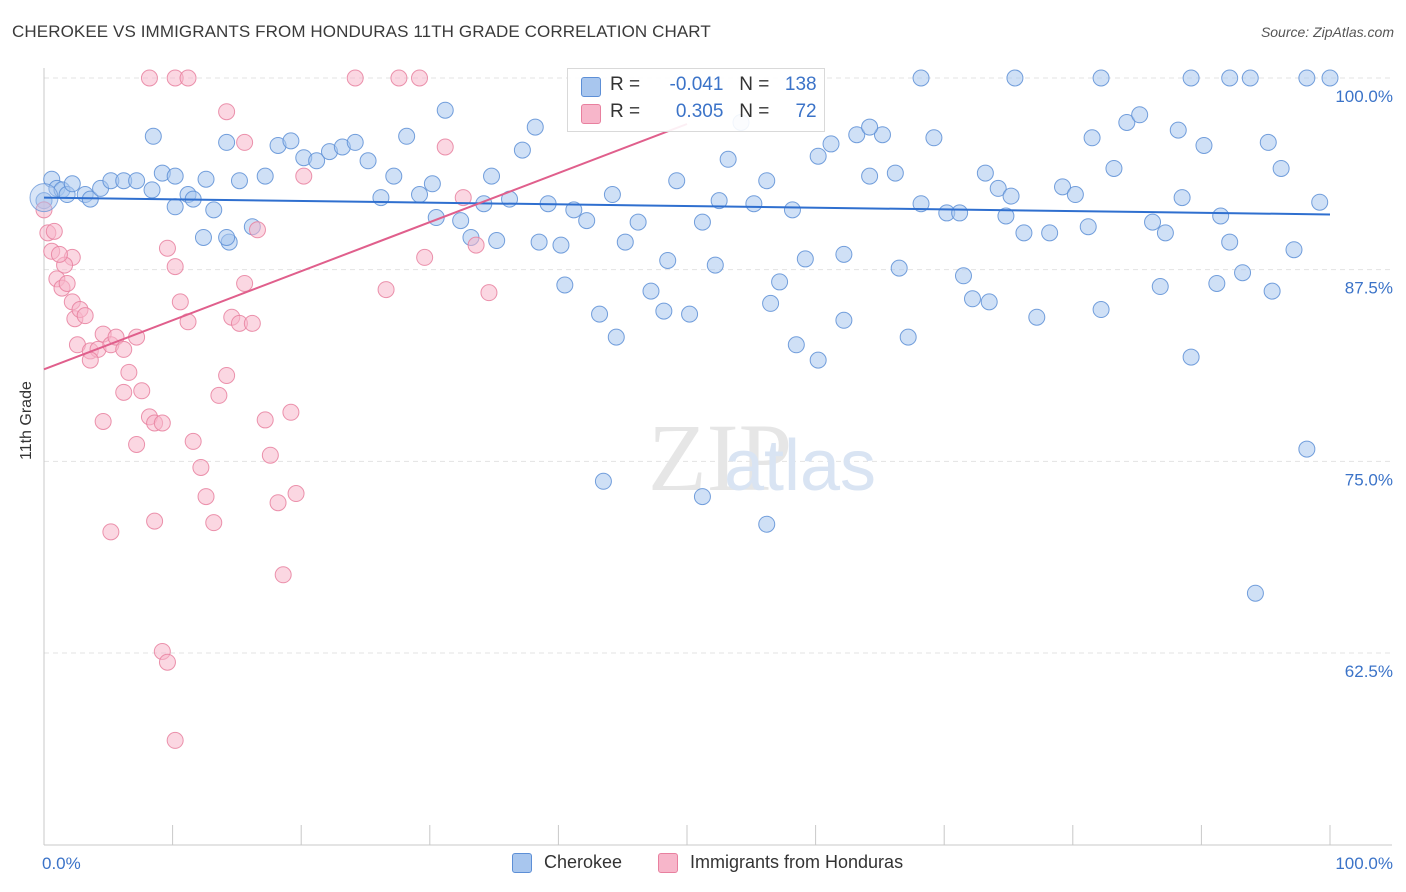  What do you see at coordinates (625, 84) in the screenshot?
I see `r-label: R =` at bounding box center [625, 84].